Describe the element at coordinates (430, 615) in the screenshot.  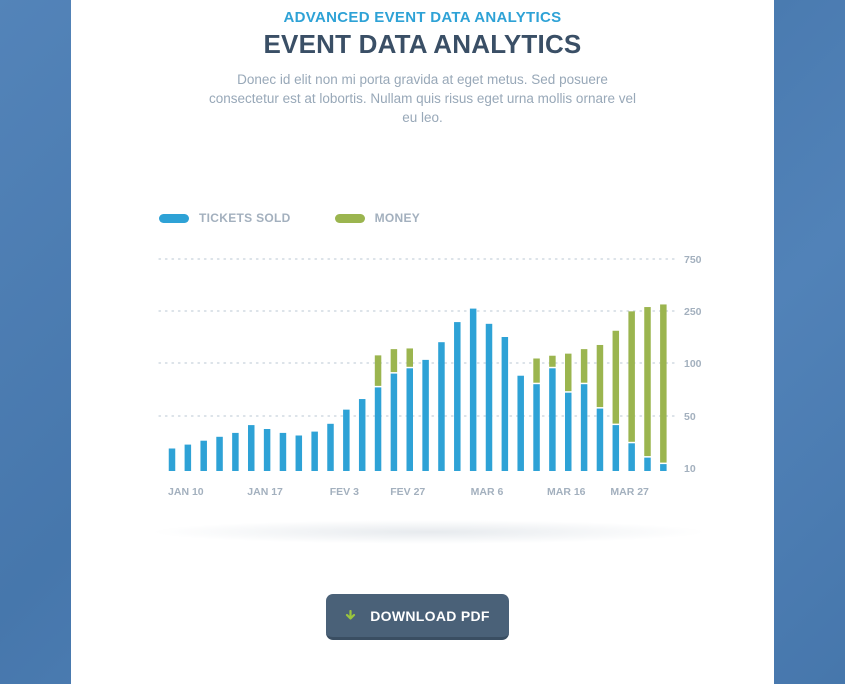
I see `download-pdf-label: DOWNLOAD PDF` at that location.